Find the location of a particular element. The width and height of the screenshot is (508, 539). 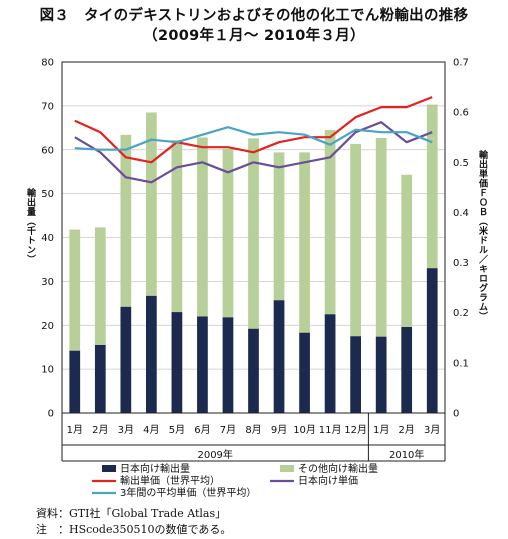

legend-label: その他向け輸出量 is located at coordinates (338, 468).